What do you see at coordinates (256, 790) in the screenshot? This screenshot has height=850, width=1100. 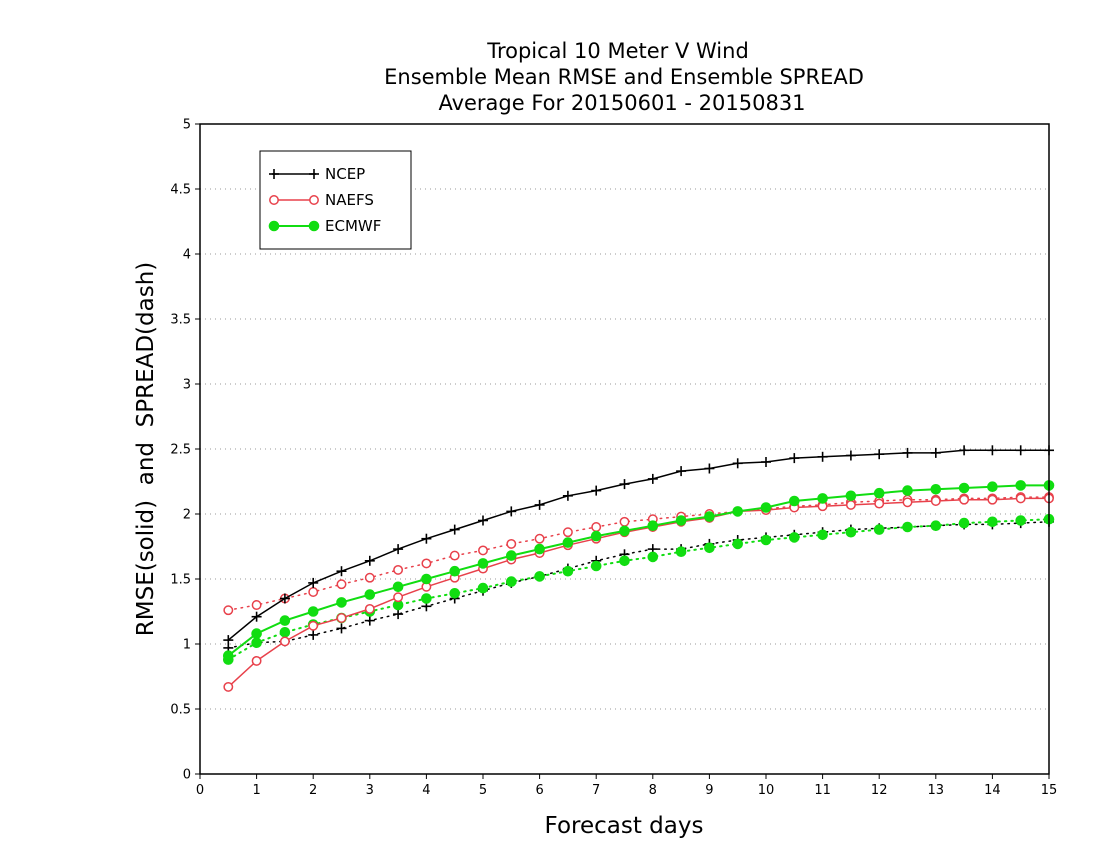 I see `x-tick-label: 1` at bounding box center [256, 790].